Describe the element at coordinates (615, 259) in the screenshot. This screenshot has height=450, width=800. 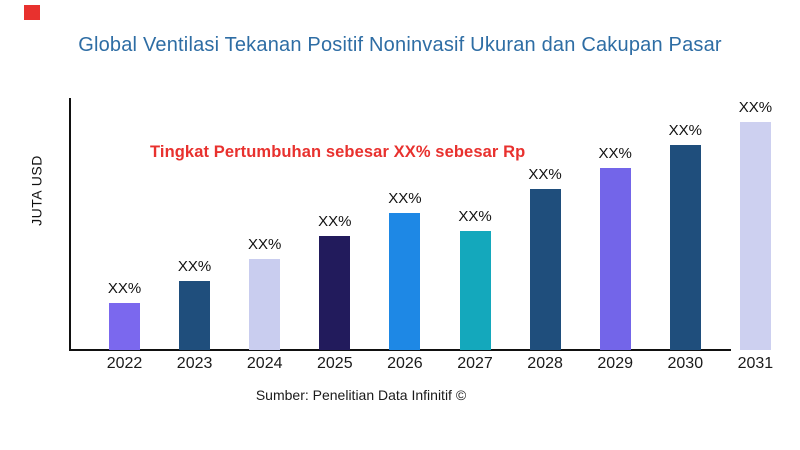
I see `bar-2029` at that location.